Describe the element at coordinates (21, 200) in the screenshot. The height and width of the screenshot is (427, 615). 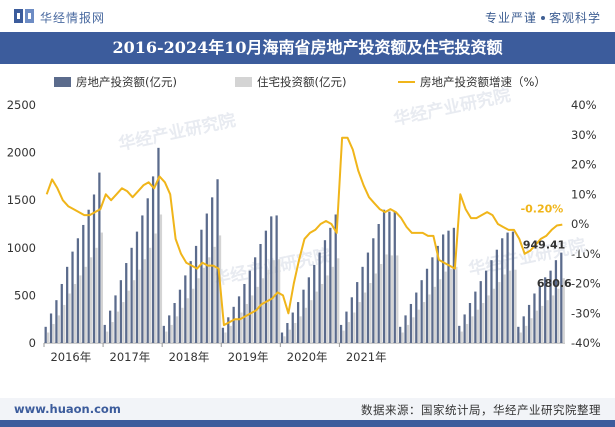
I see `y-left-tick-label: 1500` at that location.